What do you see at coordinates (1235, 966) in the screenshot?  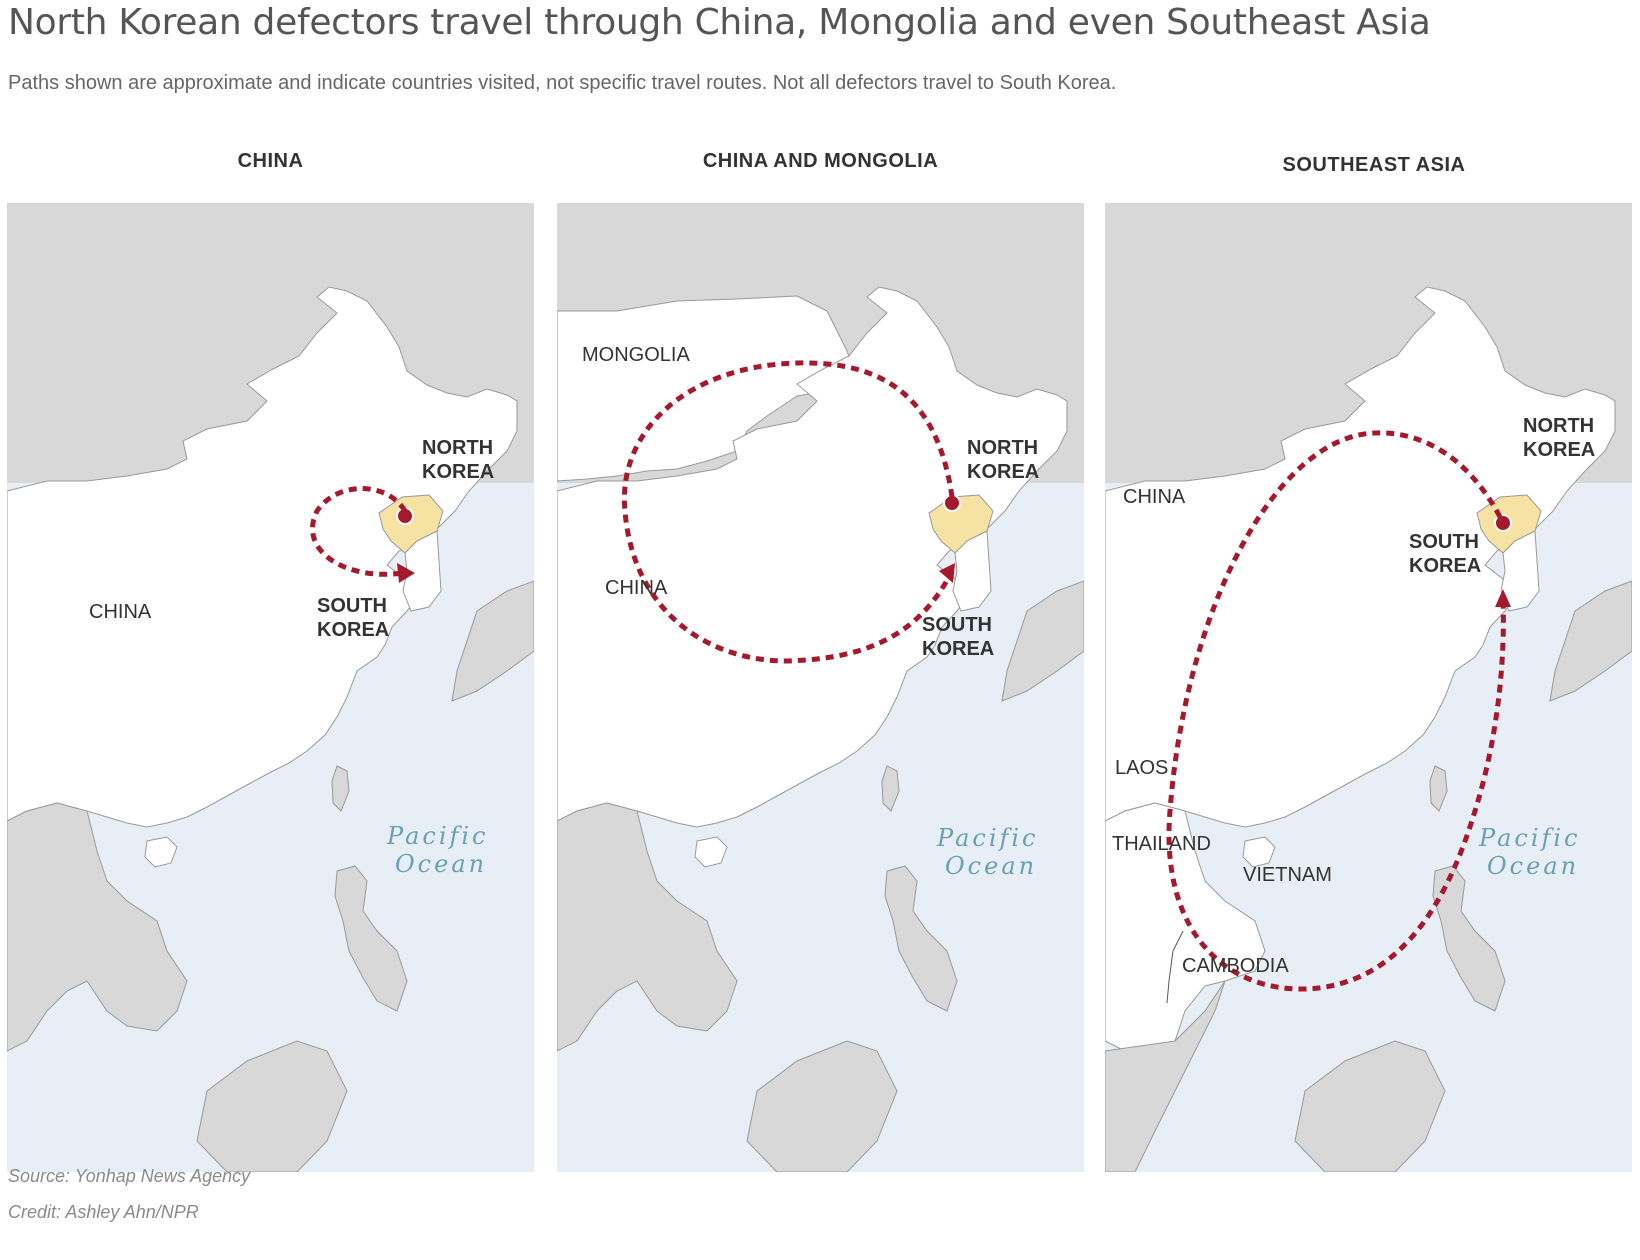 I see `label-cambodia: CAMBODIA` at bounding box center [1235, 966].